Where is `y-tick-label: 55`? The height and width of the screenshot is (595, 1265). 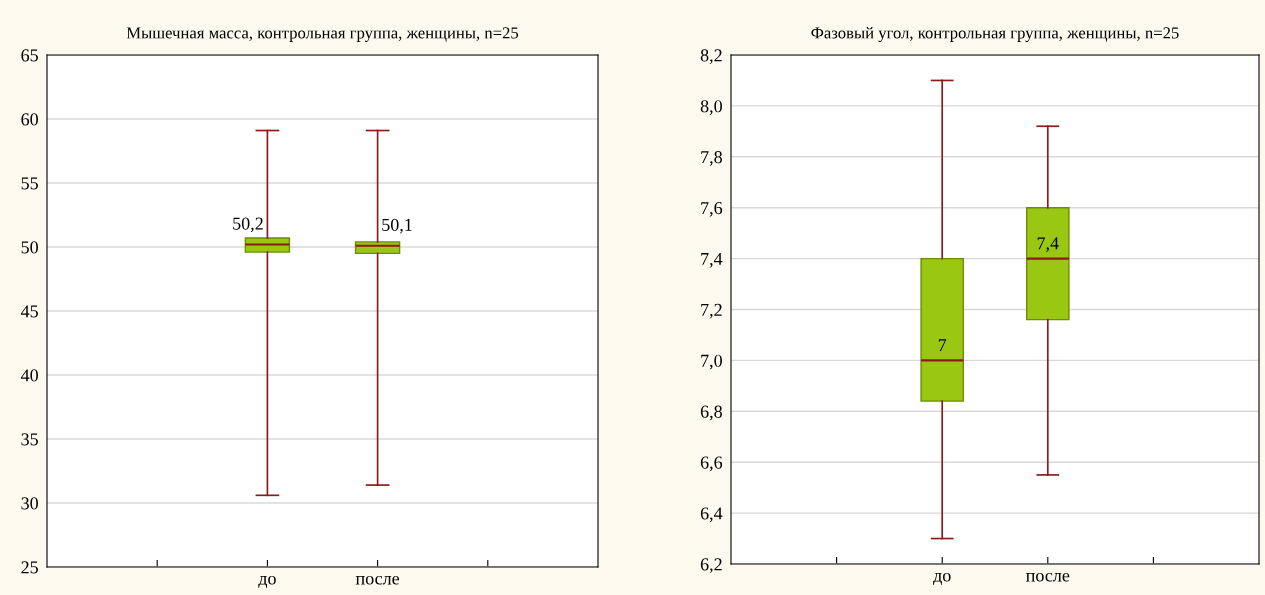
y-tick-label: 55 is located at coordinates (29, 183).